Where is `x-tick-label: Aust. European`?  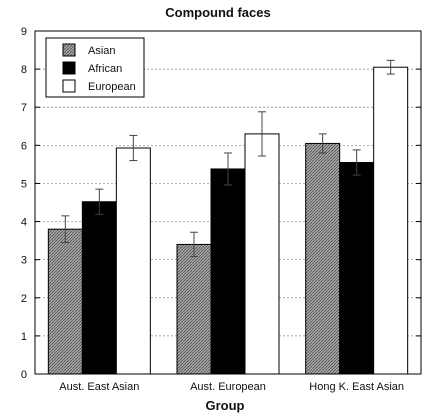
x-tick-label: Aust. European is located at coordinates (228, 387).